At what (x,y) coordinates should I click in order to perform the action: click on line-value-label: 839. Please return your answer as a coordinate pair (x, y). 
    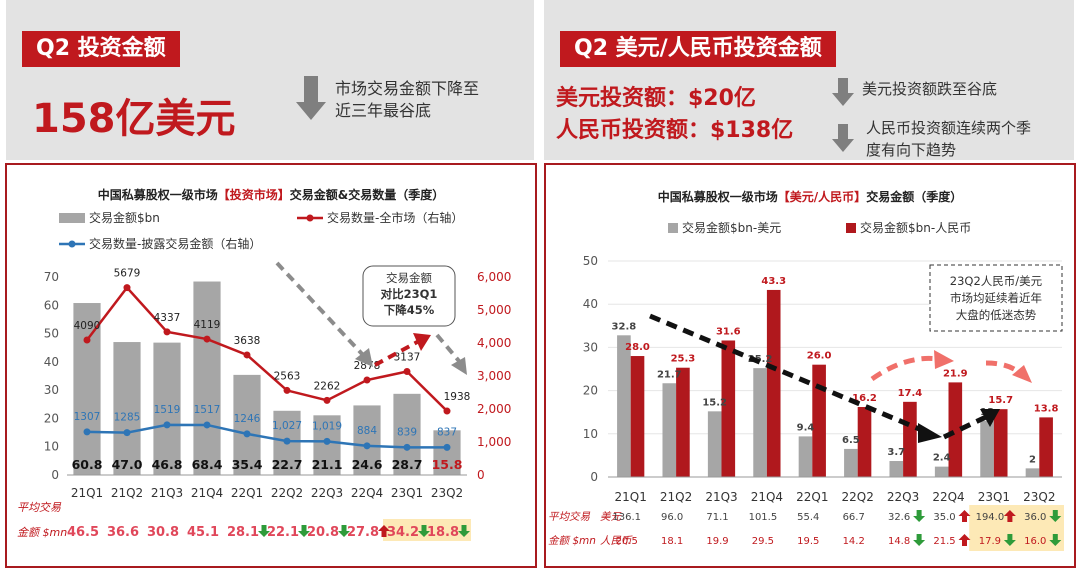
    Looking at the image, I should click on (407, 432).